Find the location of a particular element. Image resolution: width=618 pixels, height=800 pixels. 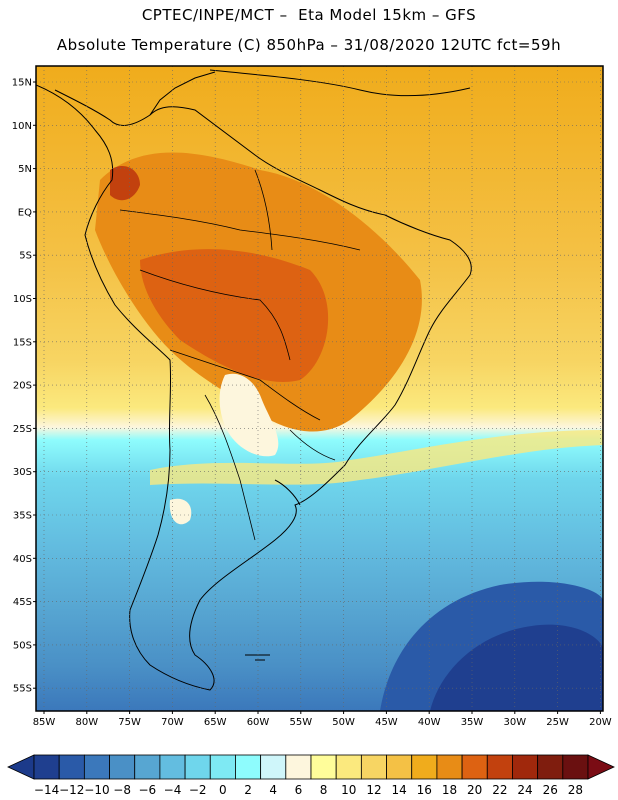

colorbar-label: 12 is located at coordinates (373, 790).